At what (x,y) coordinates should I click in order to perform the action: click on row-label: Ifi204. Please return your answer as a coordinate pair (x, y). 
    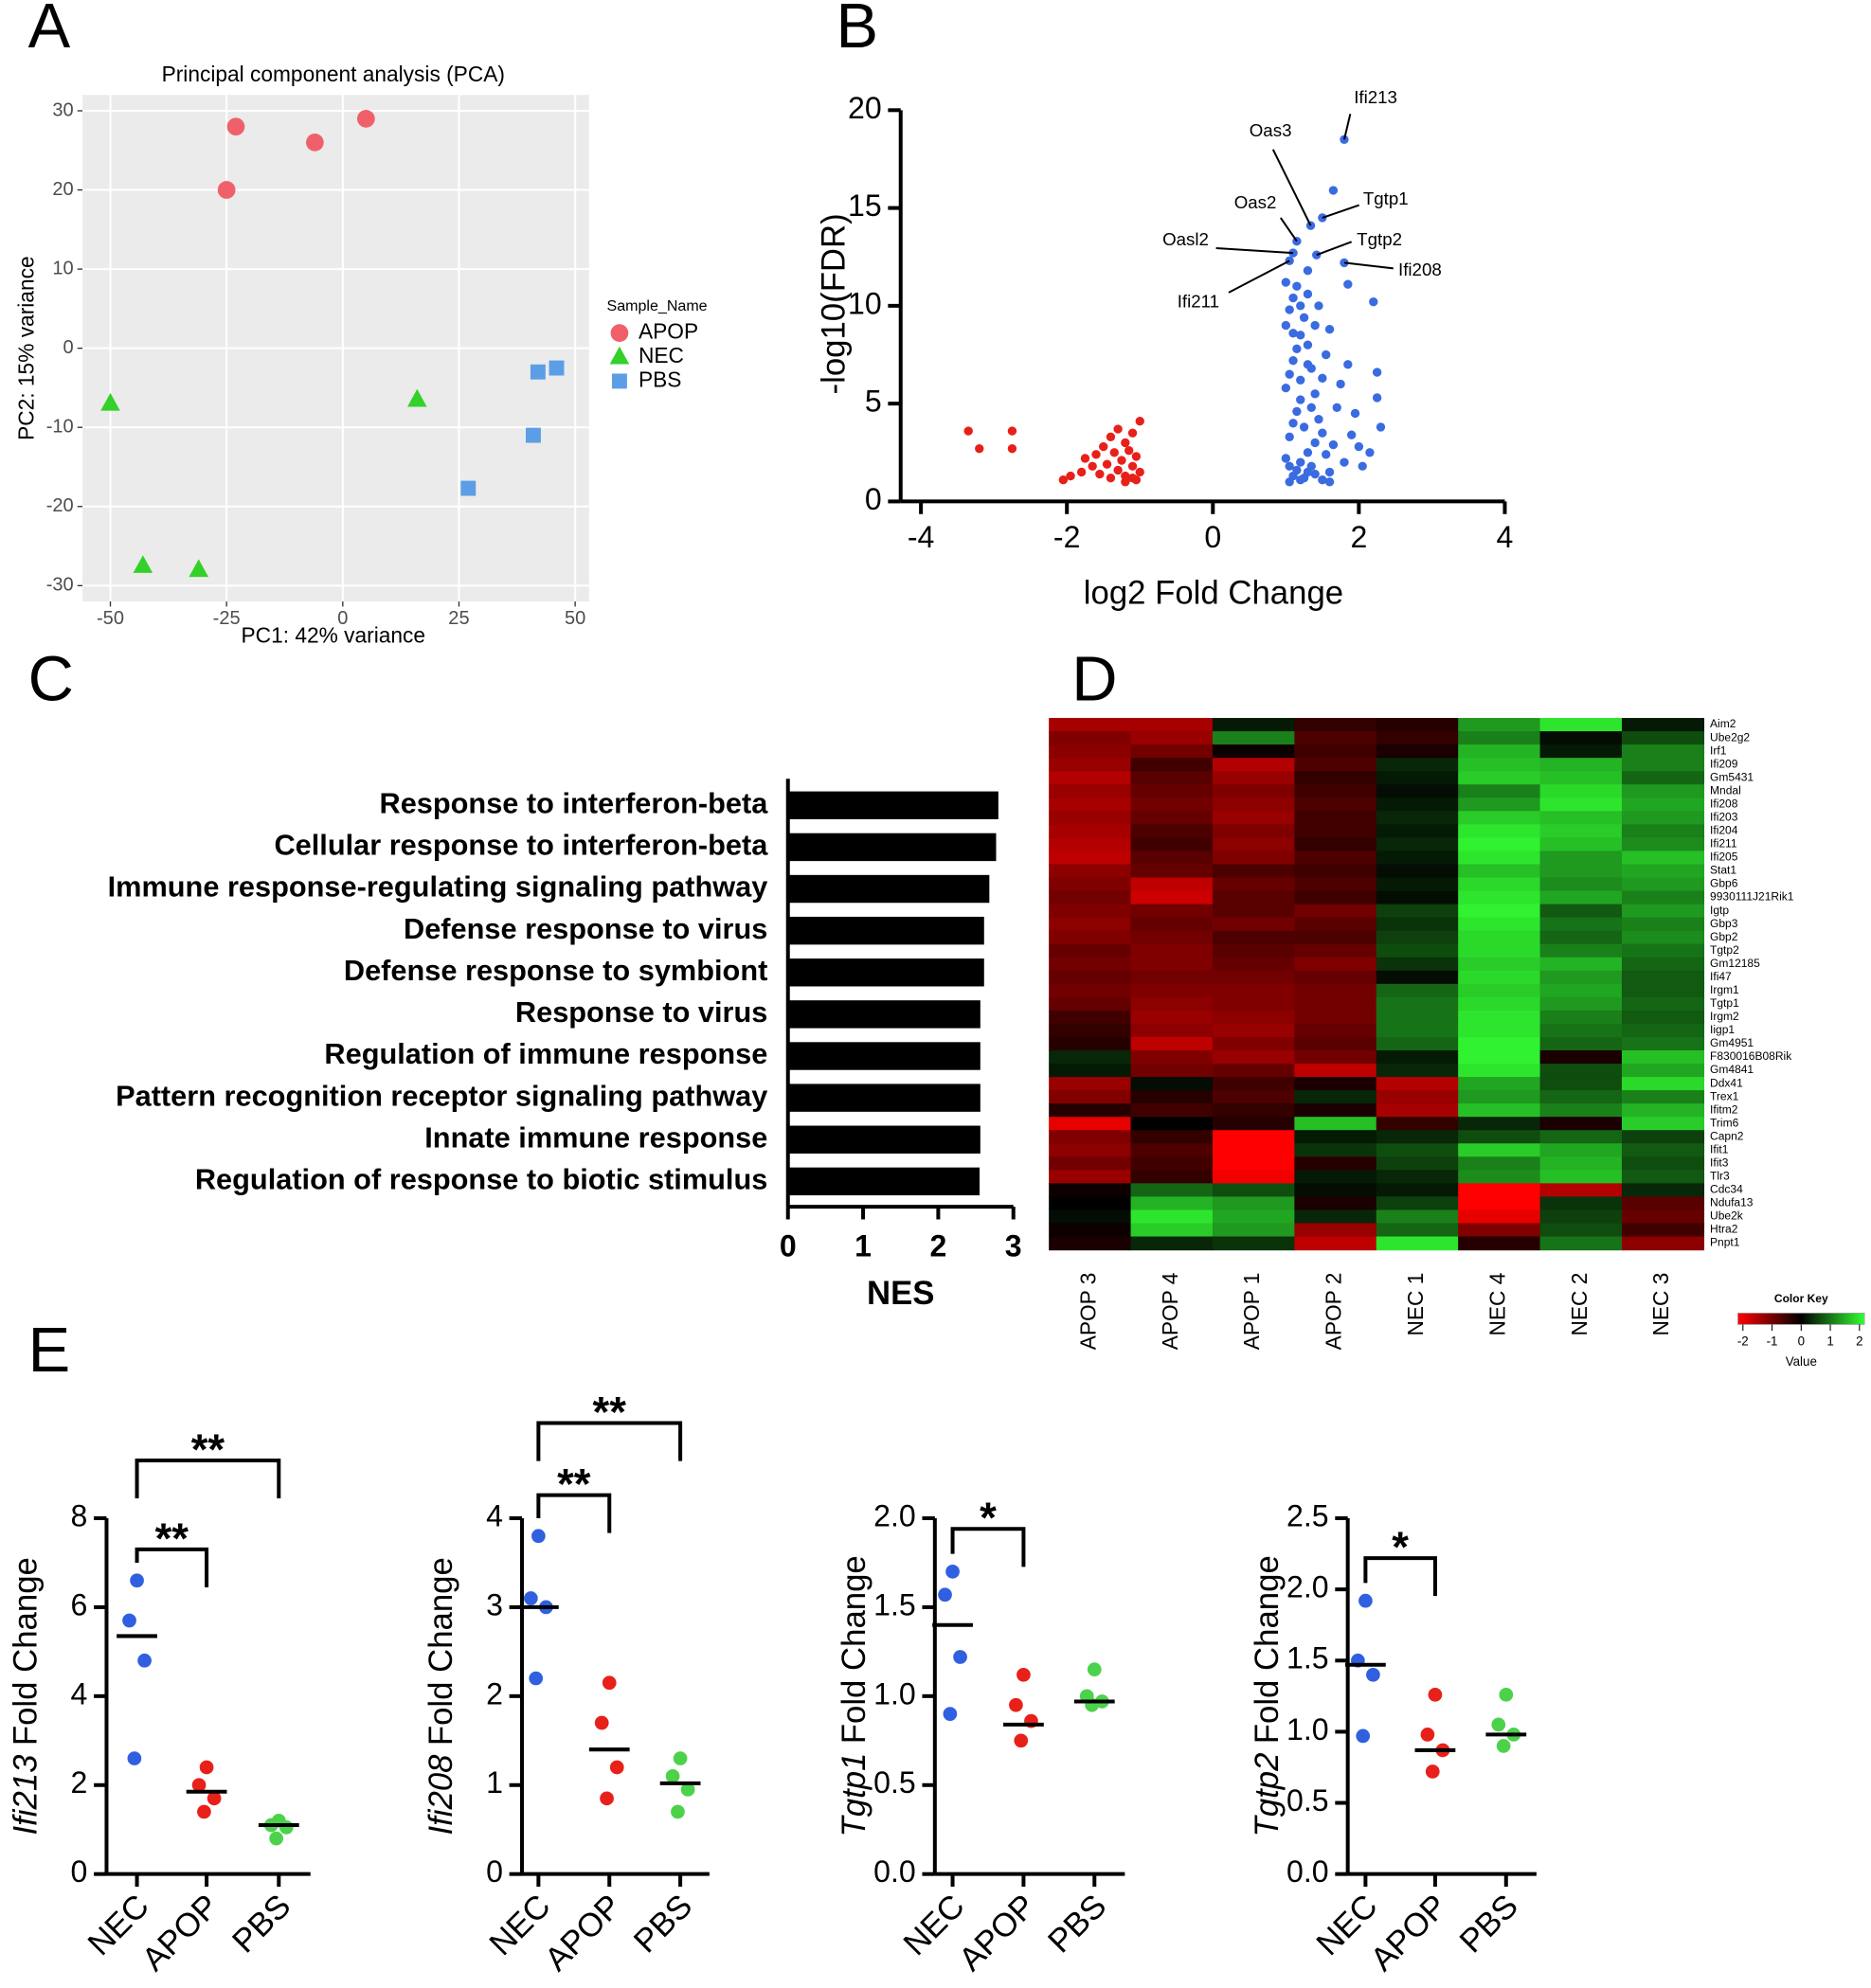
    Looking at the image, I should click on (1724, 831).